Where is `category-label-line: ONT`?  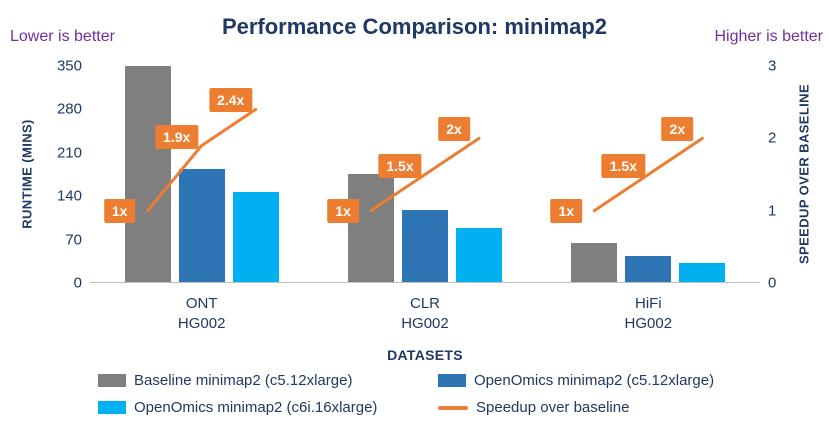
category-label-line: ONT is located at coordinates (201, 303).